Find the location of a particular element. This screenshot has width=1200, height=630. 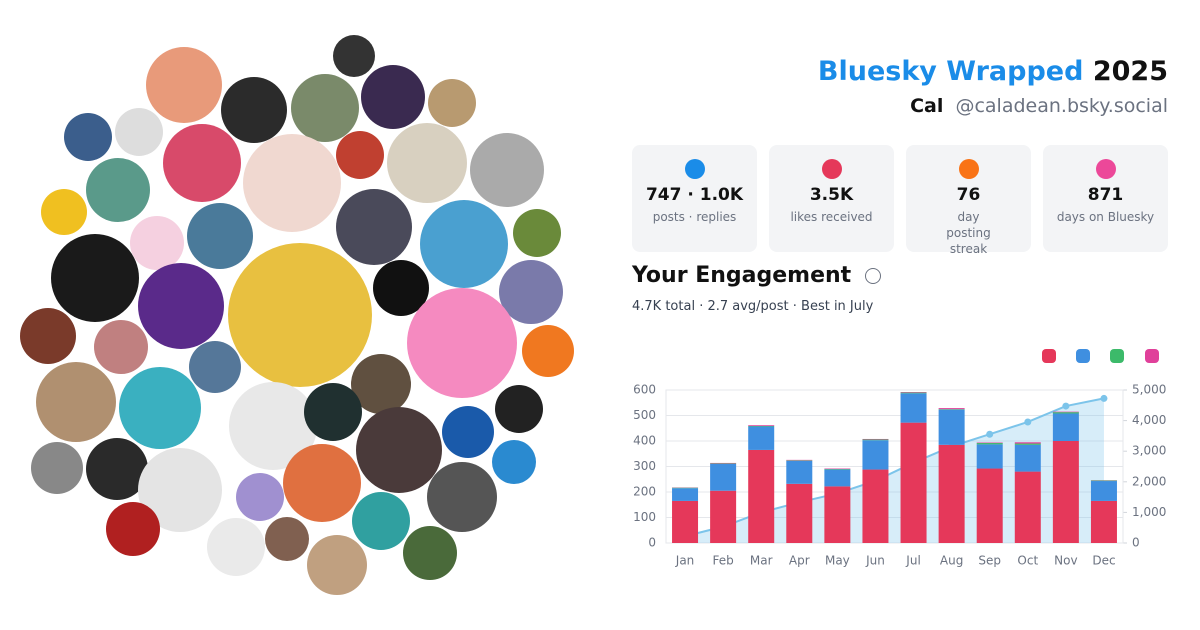

x-tick-label: Aug is located at coordinates (951, 561).